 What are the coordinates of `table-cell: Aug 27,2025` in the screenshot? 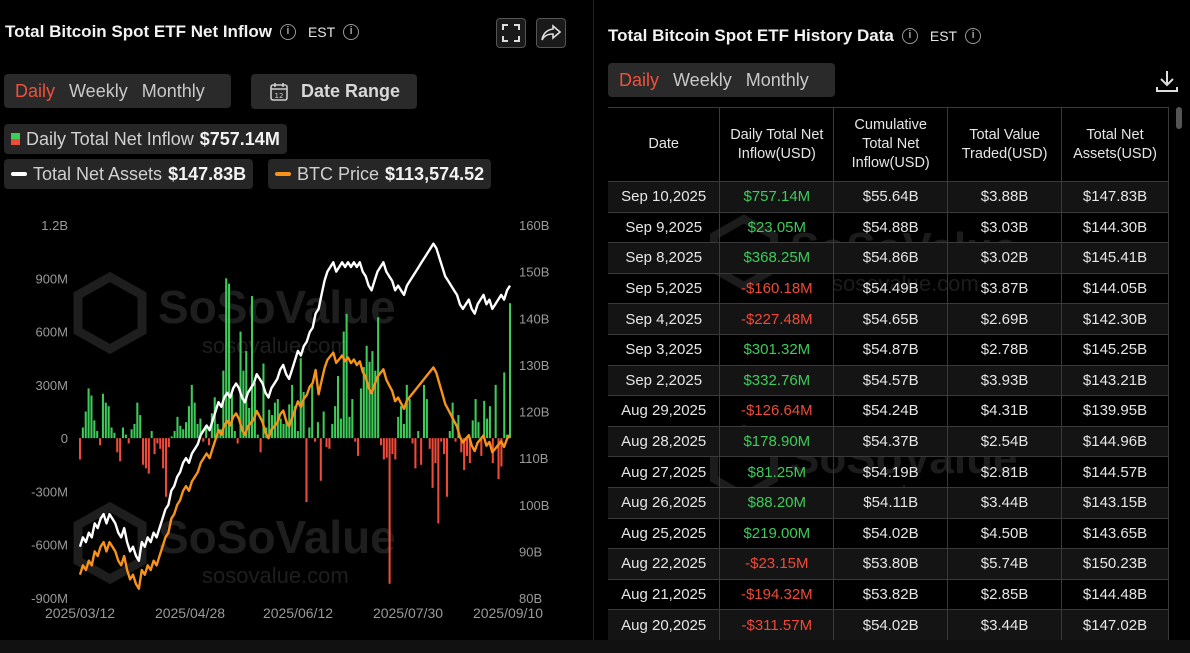 It's located at (664, 472).